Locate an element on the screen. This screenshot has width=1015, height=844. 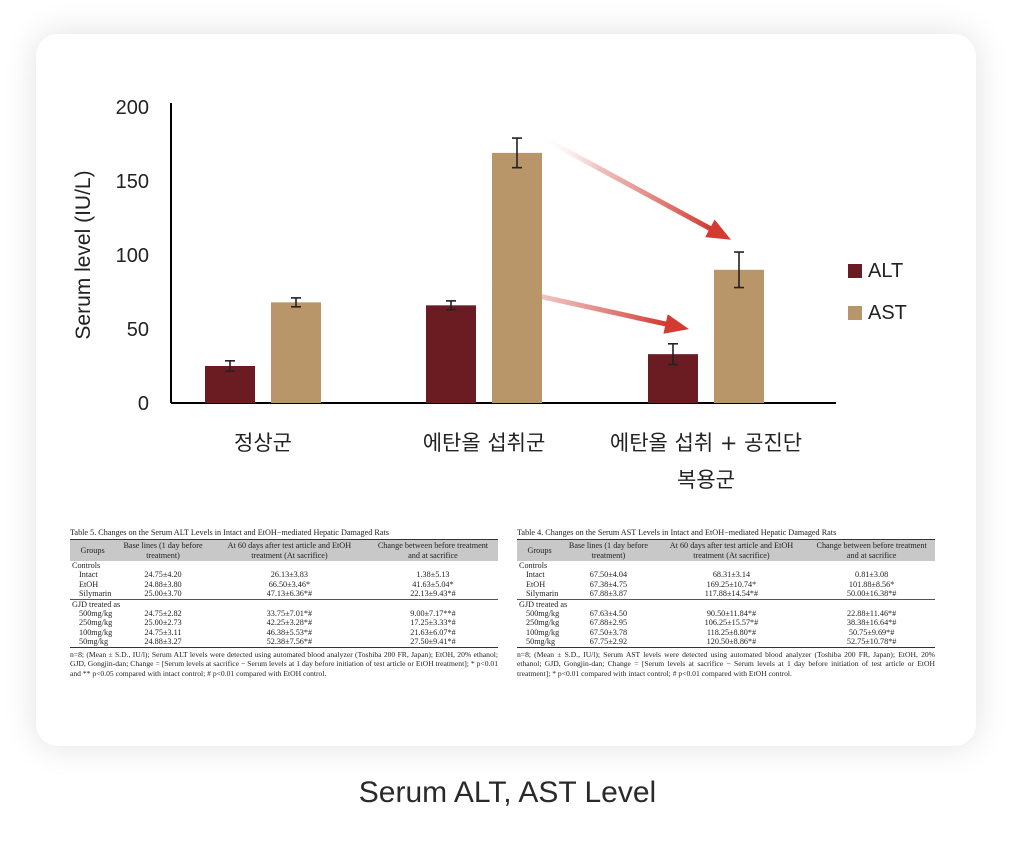
table-cell: 24.75±2.82 is located at coordinates (163, 614).